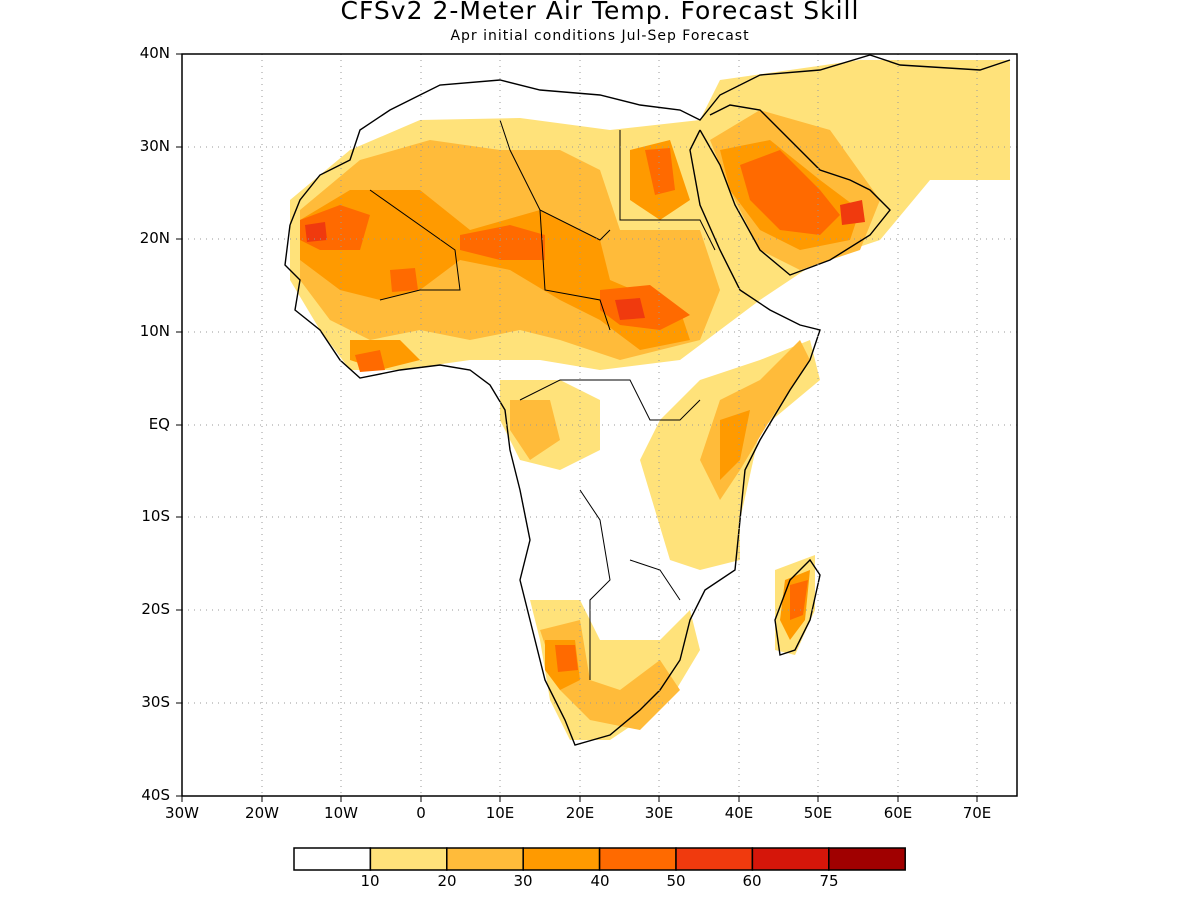 The width and height of the screenshot is (1200, 900). I want to click on lat-label-20n: 20N, so click(154, 238).